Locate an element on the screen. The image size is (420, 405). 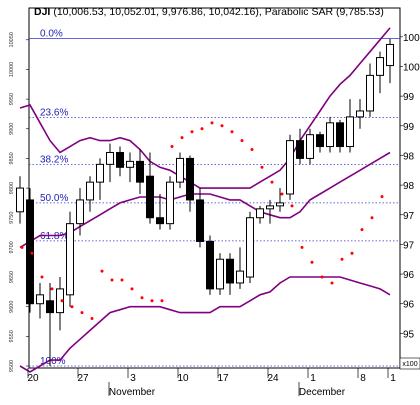
left-axis-tick: 9700 is located at coordinates (12, 247).